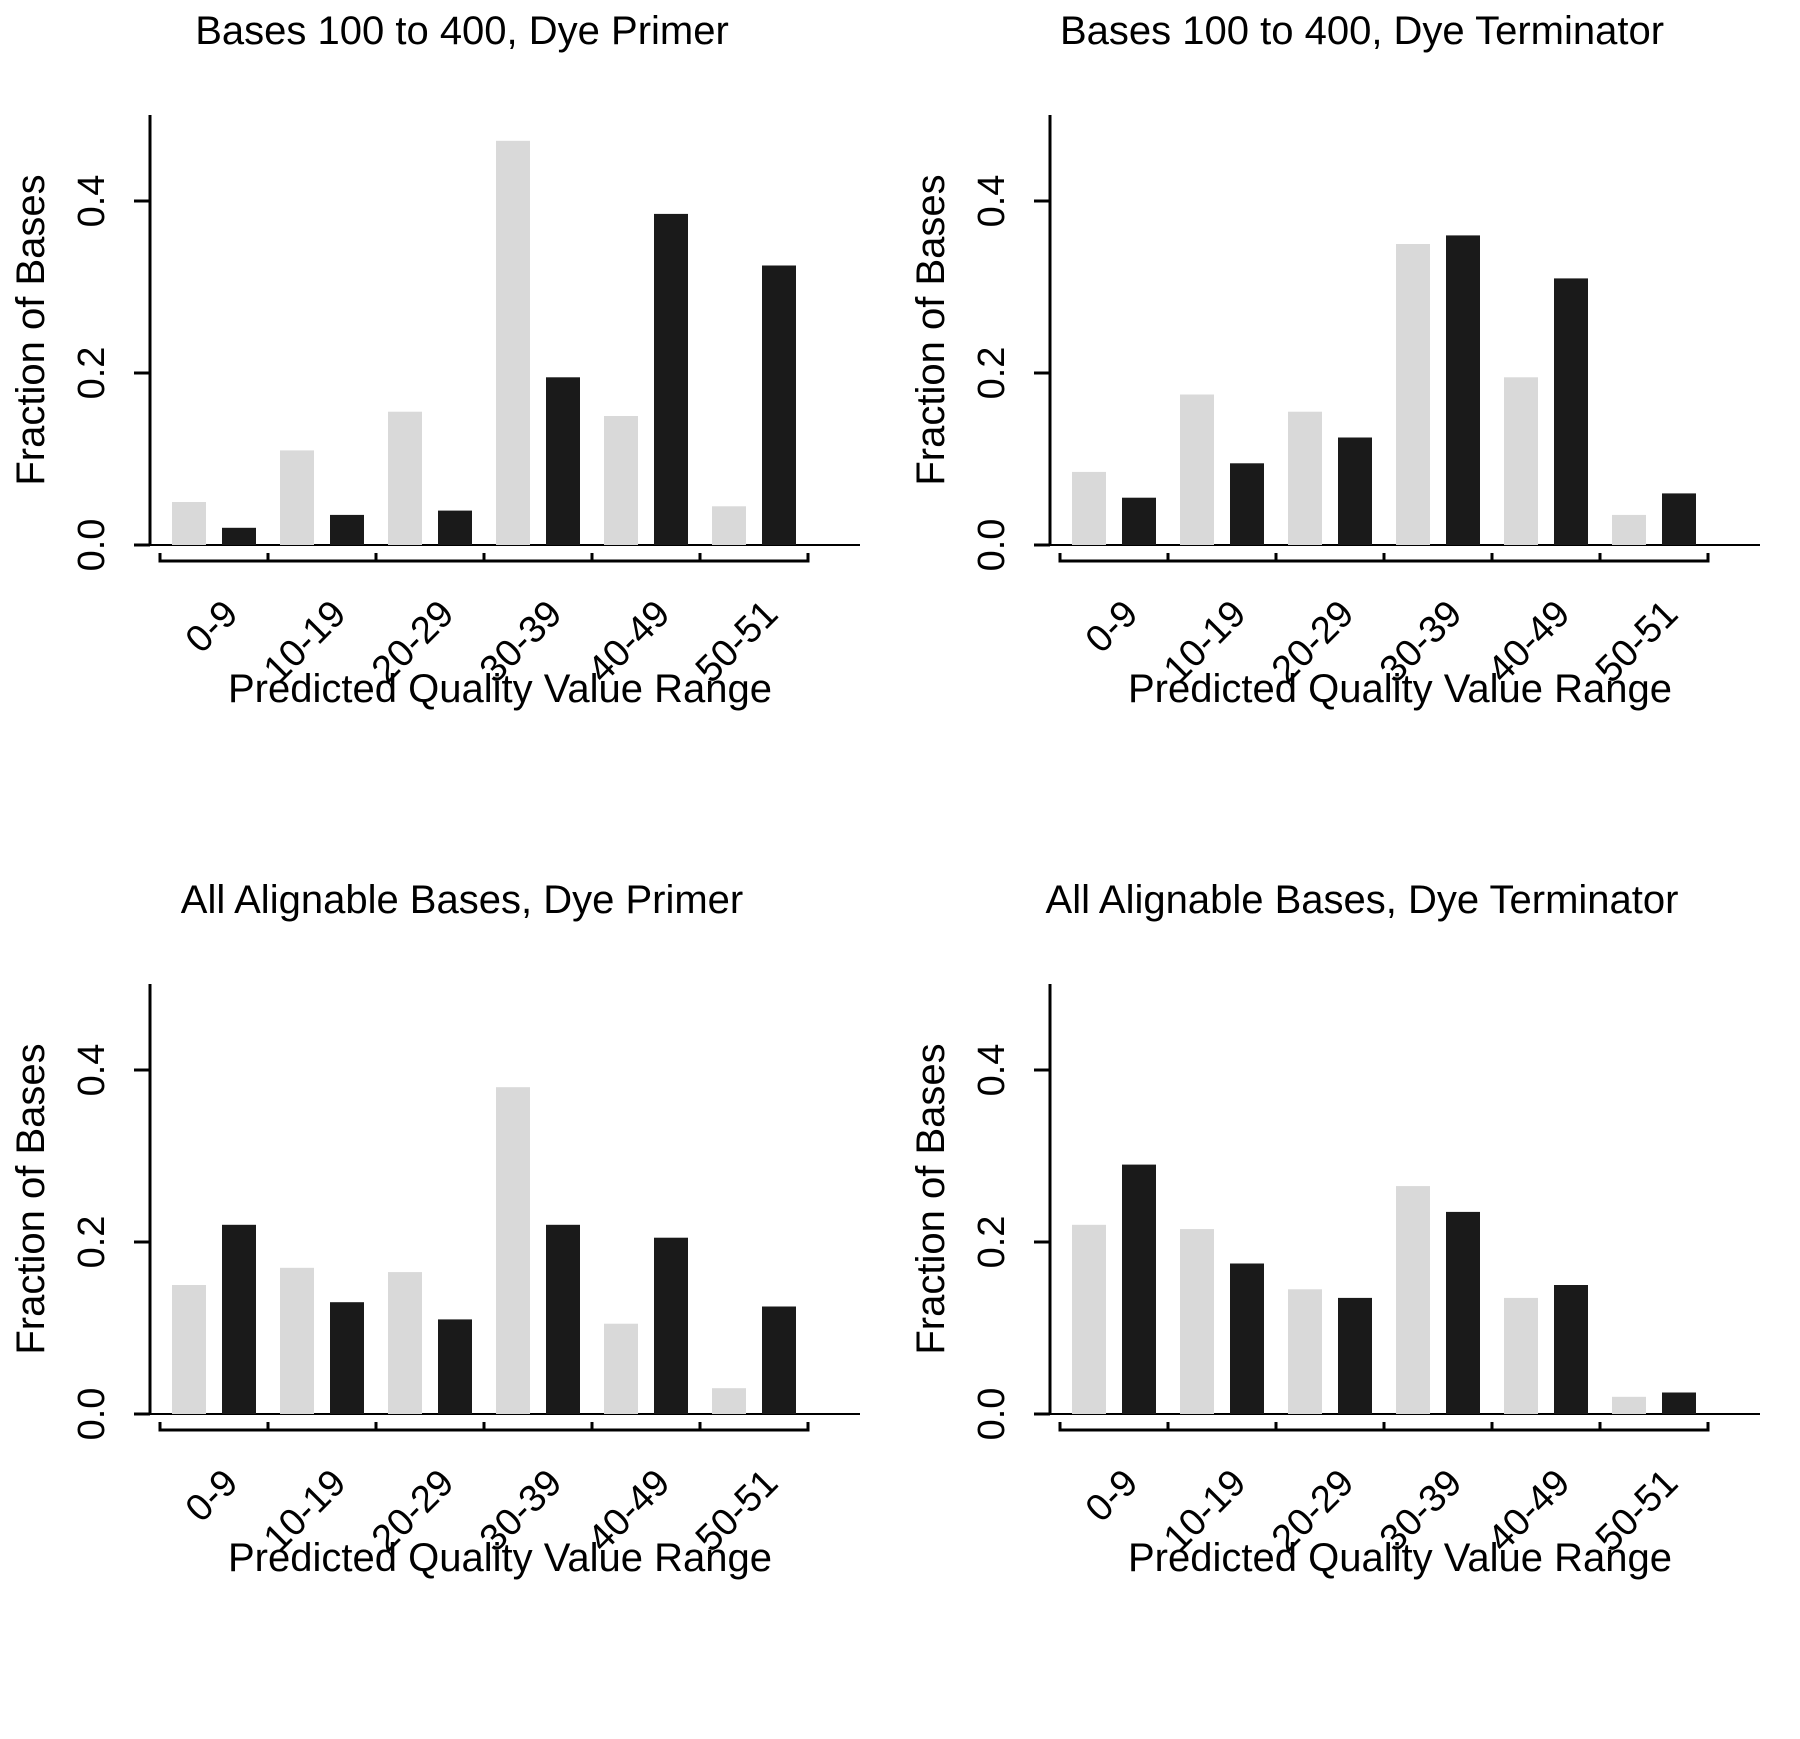 This screenshot has width=1800, height=1739. Describe the element at coordinates (462, 900) in the screenshot. I see `chart-title: All Alignable Bases, Dye Primer` at that location.